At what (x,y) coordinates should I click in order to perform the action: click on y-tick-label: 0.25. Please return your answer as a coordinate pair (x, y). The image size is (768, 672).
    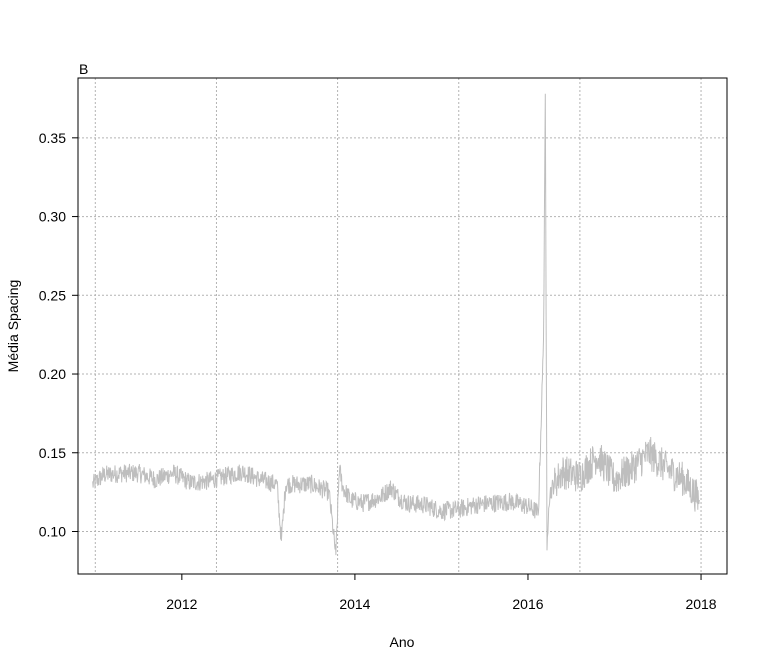
    Looking at the image, I should click on (52, 295).